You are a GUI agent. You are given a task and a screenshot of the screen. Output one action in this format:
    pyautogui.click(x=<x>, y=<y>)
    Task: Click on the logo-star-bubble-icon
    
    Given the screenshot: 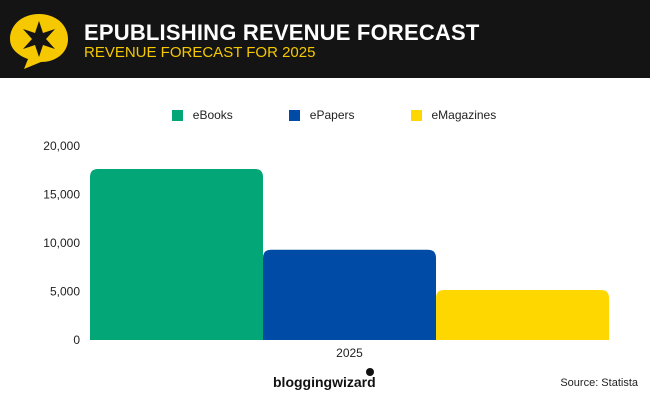 What is the action you would take?
    pyautogui.click(x=39, y=41)
    